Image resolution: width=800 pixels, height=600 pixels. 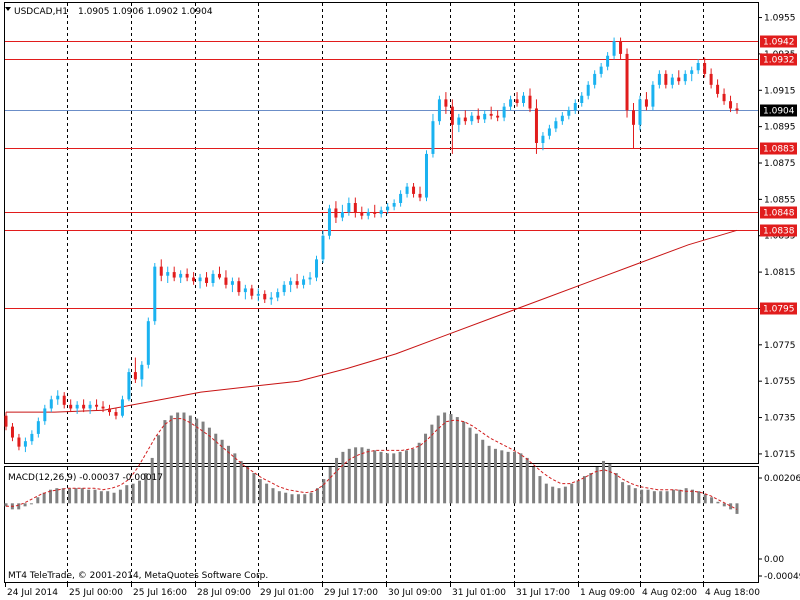 I want to click on price-tick-label: 1.0855, so click(x=780, y=200).